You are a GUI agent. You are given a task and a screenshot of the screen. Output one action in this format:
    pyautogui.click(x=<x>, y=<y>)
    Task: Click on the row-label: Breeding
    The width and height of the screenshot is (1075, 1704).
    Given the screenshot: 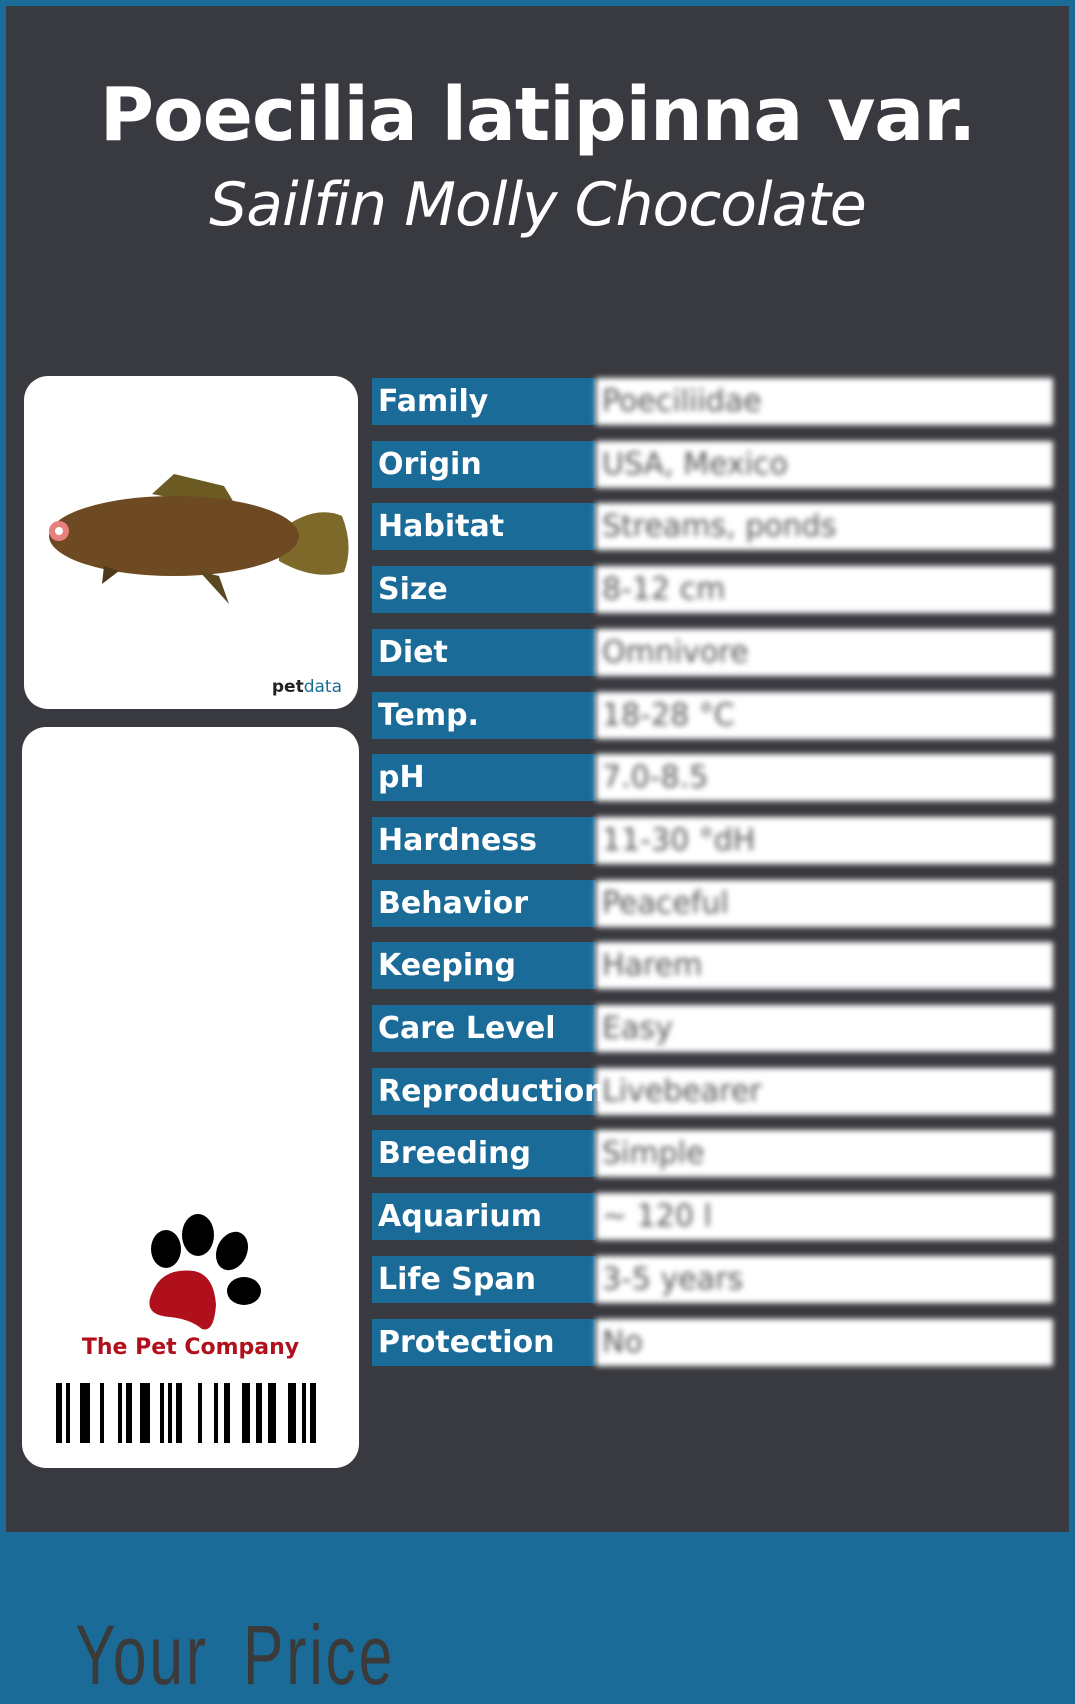 What is the action you would take?
    pyautogui.click(x=484, y=1154)
    